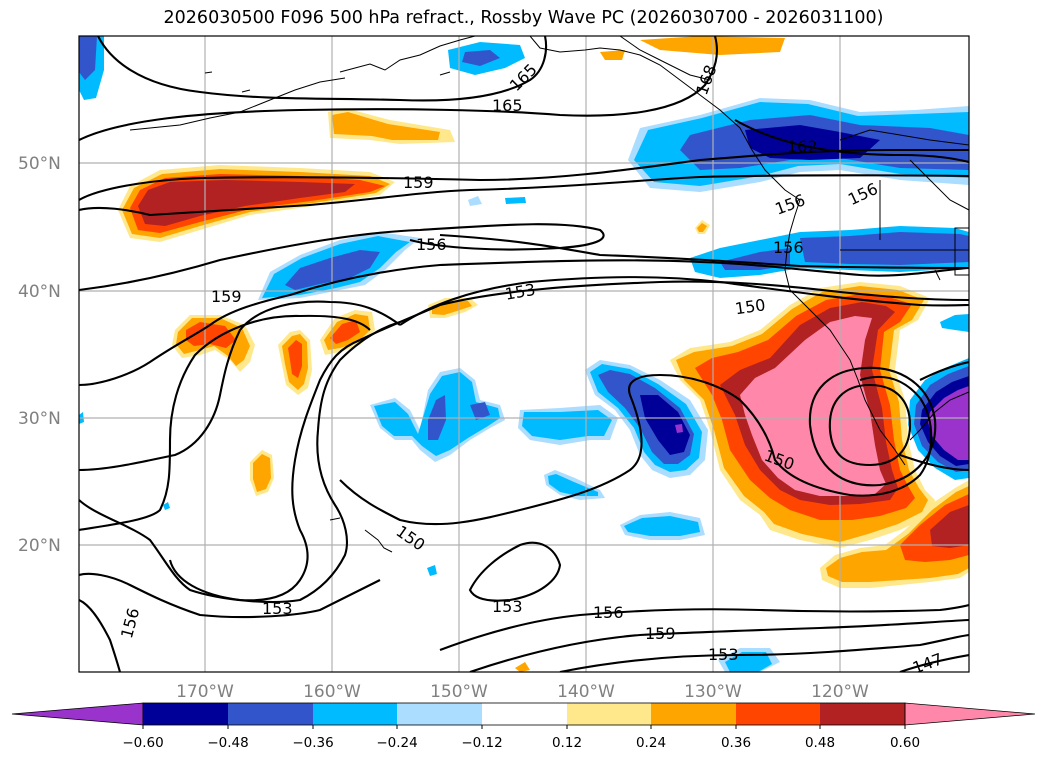  What do you see at coordinates (481, 743) in the screenshot?
I see `colorbar-tick-label: −0.12` at bounding box center [481, 743].